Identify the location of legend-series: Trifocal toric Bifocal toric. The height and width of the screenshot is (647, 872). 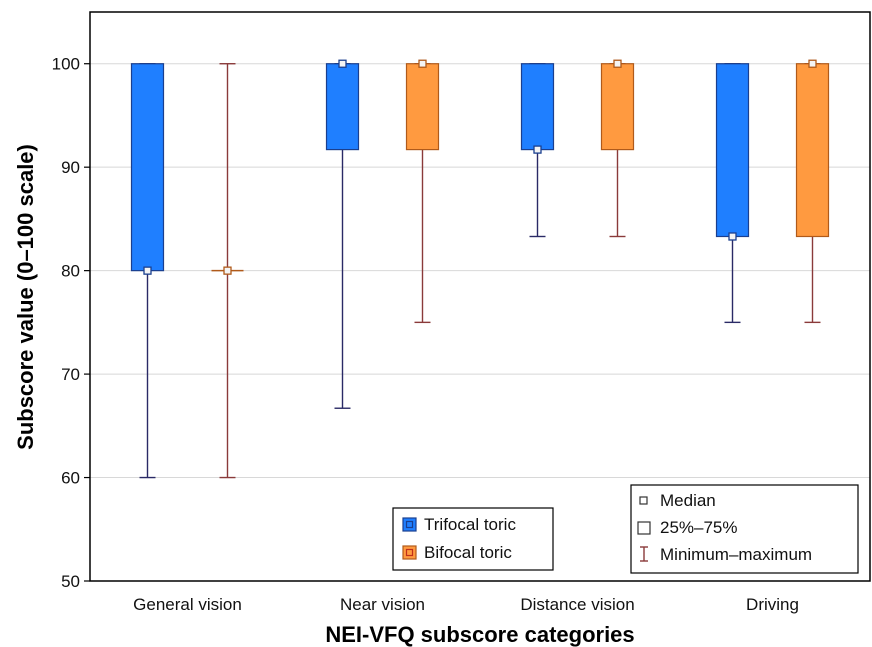
(473, 539).